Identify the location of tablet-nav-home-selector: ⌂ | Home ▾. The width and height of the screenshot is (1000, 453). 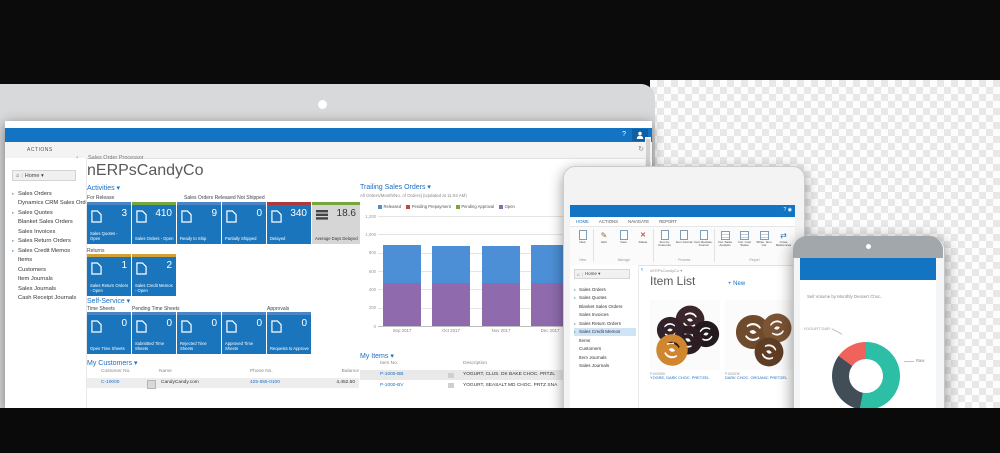
(602, 274).